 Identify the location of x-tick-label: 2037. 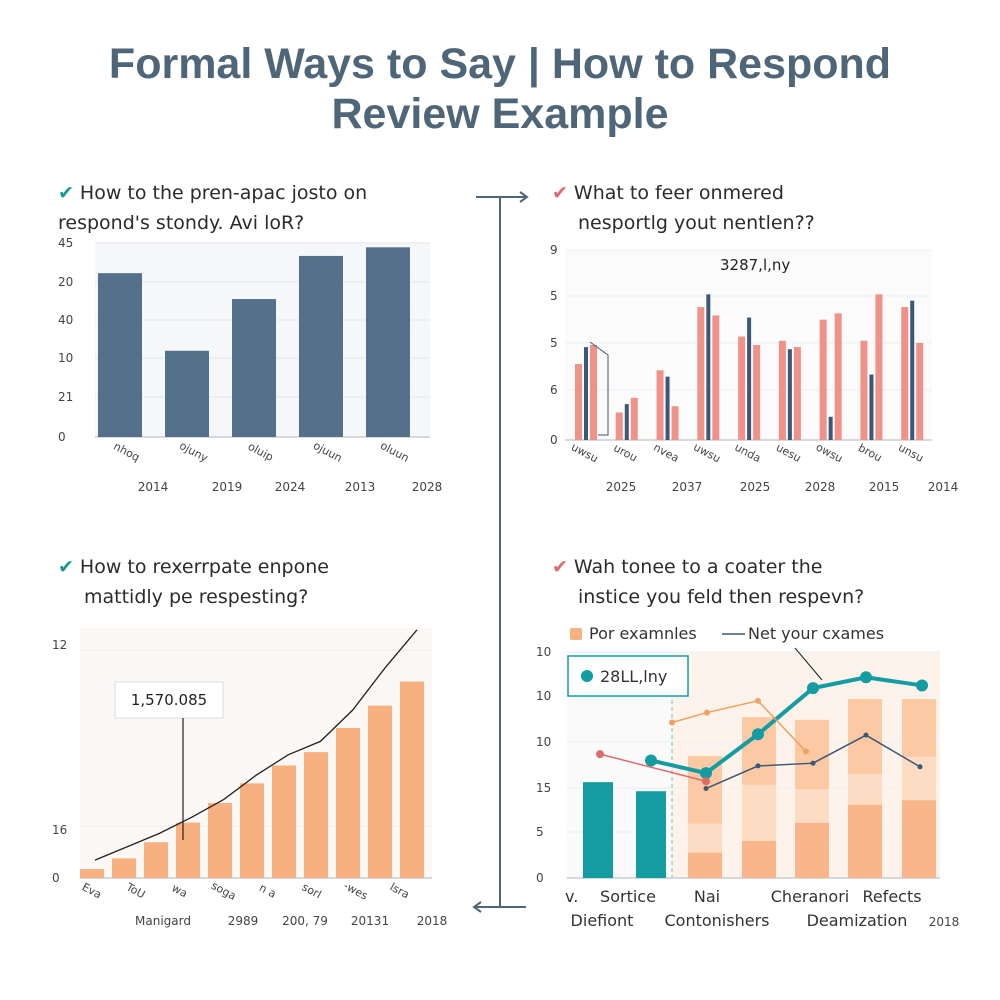
(687, 487).